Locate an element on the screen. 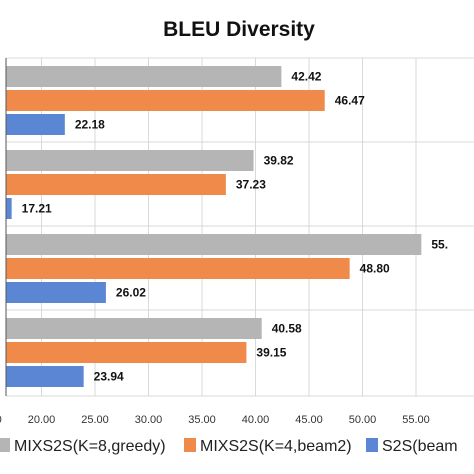 The height and width of the screenshot is (474, 474). data-label: 55. is located at coordinates (439, 245).